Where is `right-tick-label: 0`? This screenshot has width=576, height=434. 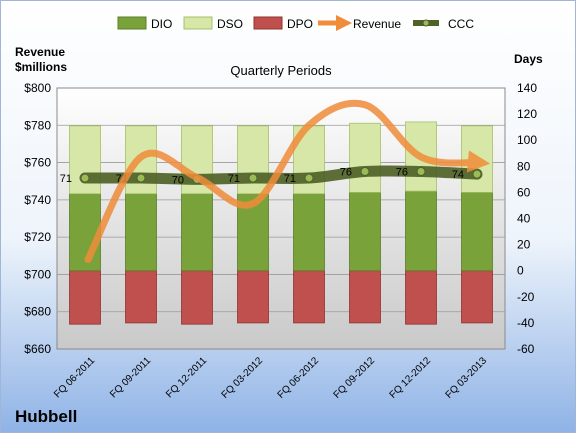 right-tick-label: 0 is located at coordinates (520, 271).